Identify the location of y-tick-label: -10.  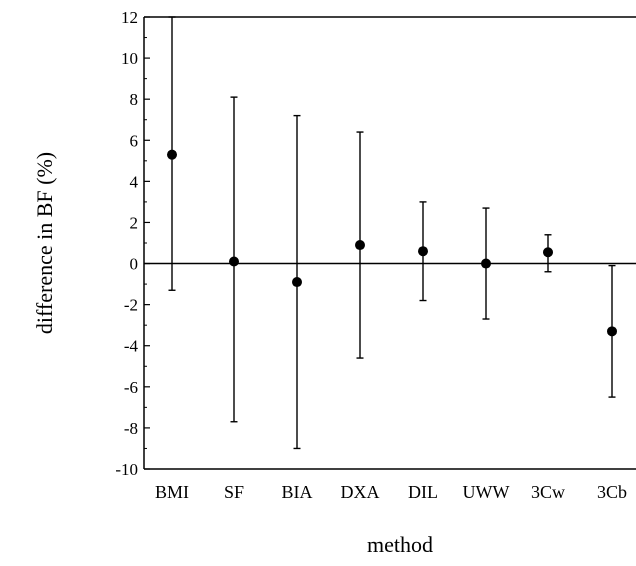
(126, 469).